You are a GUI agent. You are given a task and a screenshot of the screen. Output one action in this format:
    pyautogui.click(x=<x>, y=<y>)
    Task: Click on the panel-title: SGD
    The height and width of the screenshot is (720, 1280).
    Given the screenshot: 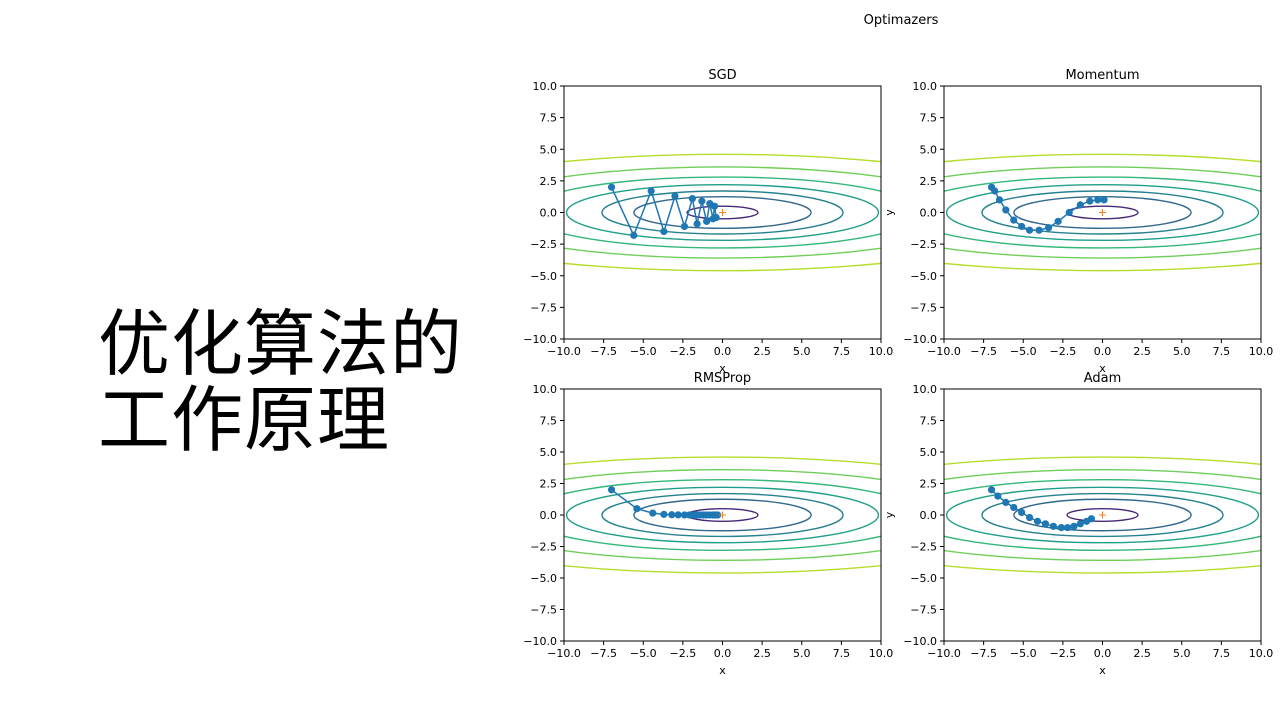 What is the action you would take?
    pyautogui.click(x=722, y=75)
    